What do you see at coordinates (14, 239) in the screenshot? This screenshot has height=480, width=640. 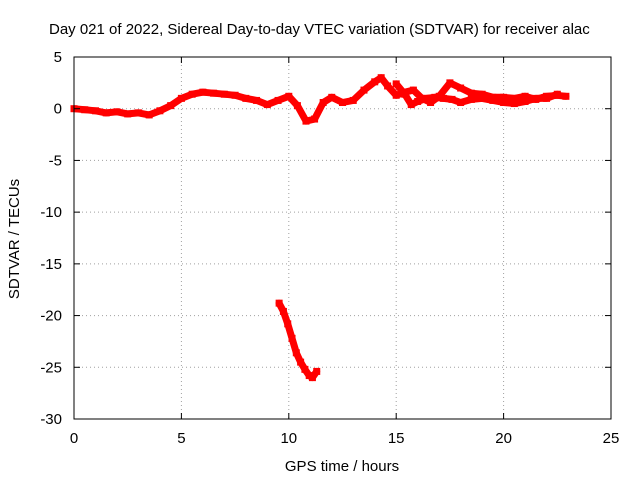 I see `y-axis-label: SDTVAR / TECUs` at bounding box center [14, 239].